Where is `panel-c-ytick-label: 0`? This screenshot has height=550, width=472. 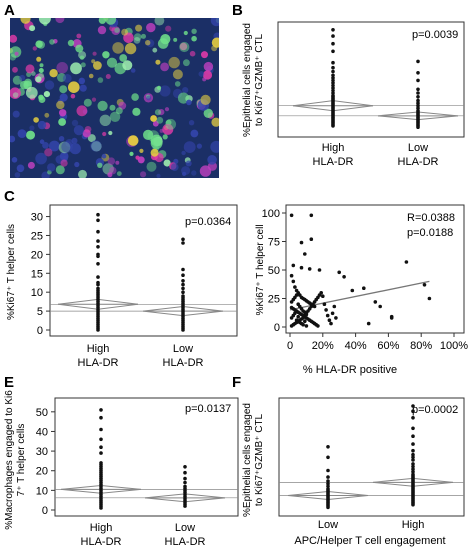
panel-c-ytick-label: 0 is located at coordinates (40, 331).